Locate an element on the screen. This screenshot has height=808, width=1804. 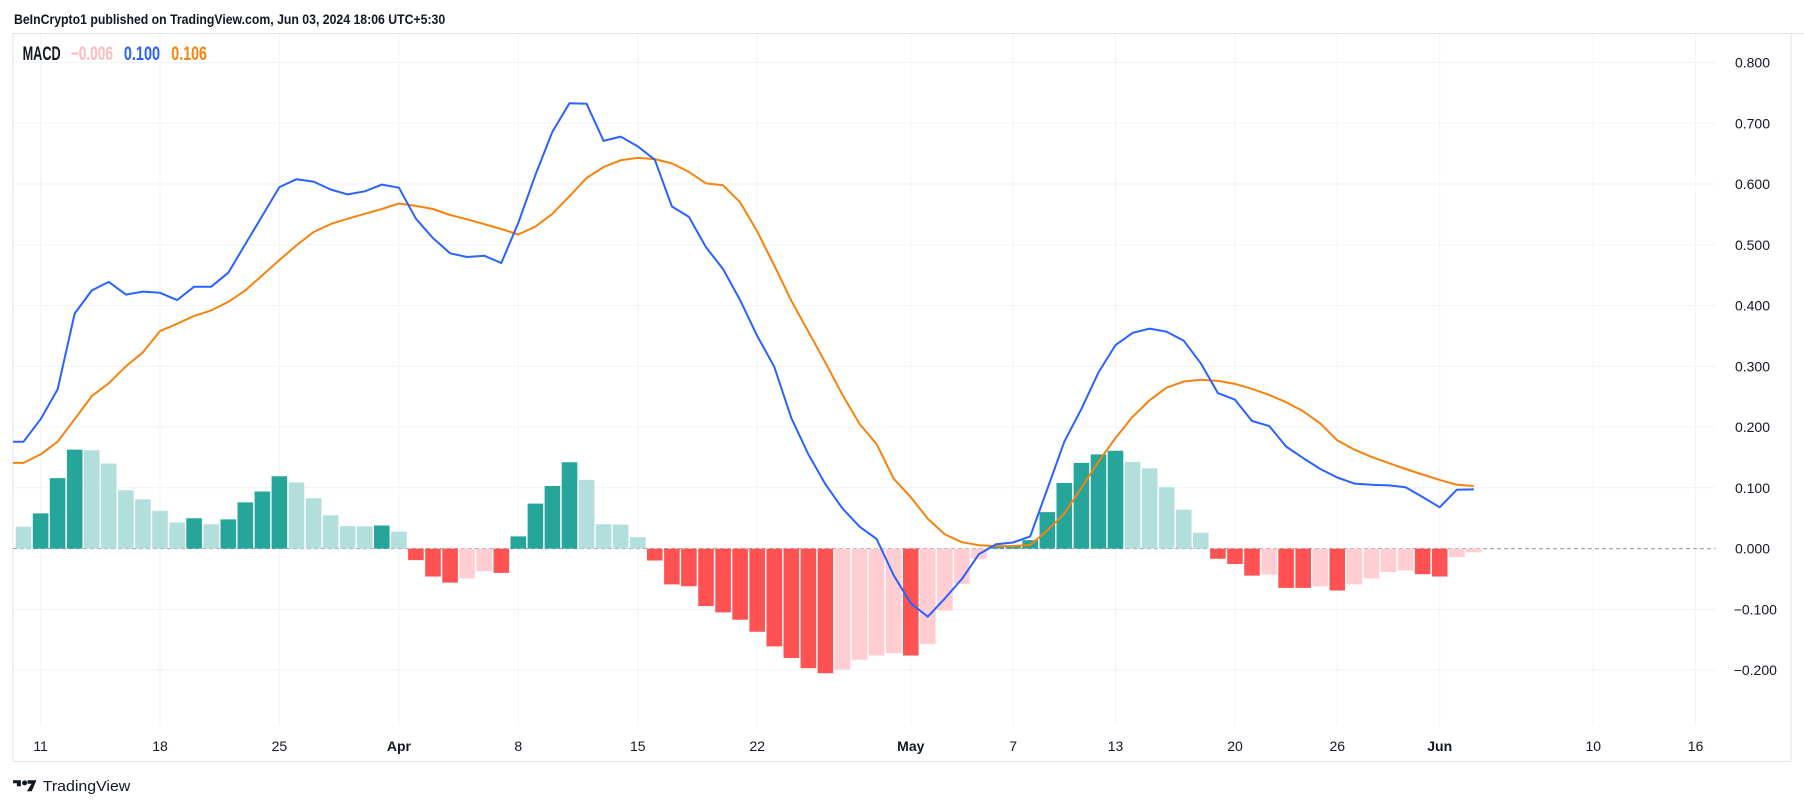
svg-text: 0.200 is located at coordinates (1752, 427).